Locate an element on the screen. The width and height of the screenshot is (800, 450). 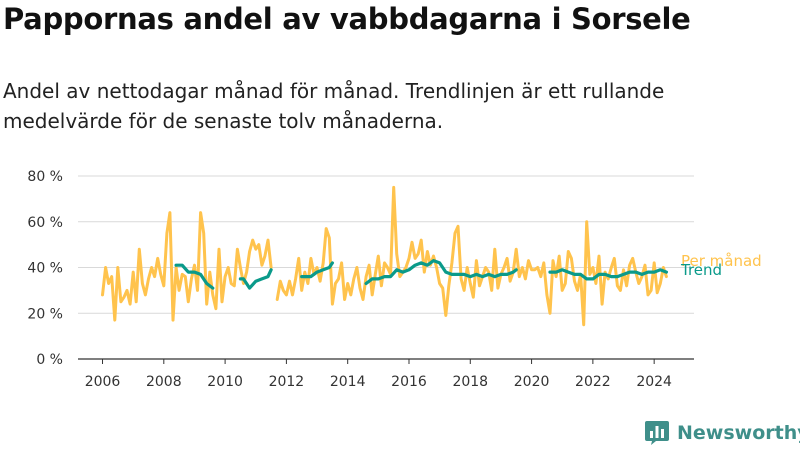
monthly-series-label: Per månad is located at coordinates (721, 261).